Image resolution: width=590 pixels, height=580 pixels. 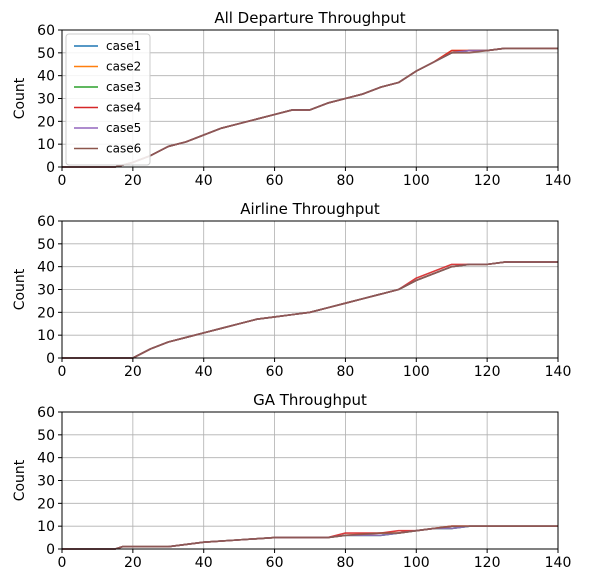 I want to click on legend-label-case1: case1, so click(x=123, y=46).